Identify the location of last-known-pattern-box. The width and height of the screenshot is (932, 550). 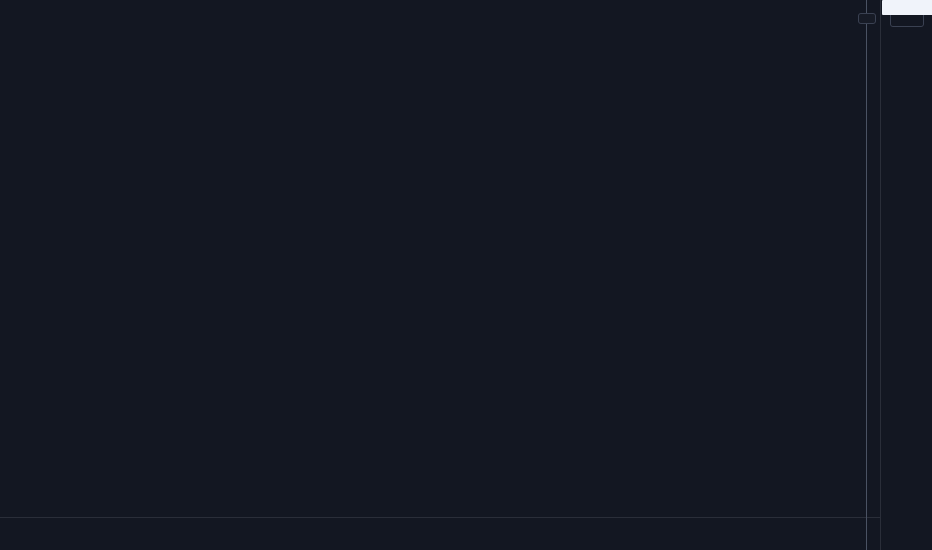
(867, 18).